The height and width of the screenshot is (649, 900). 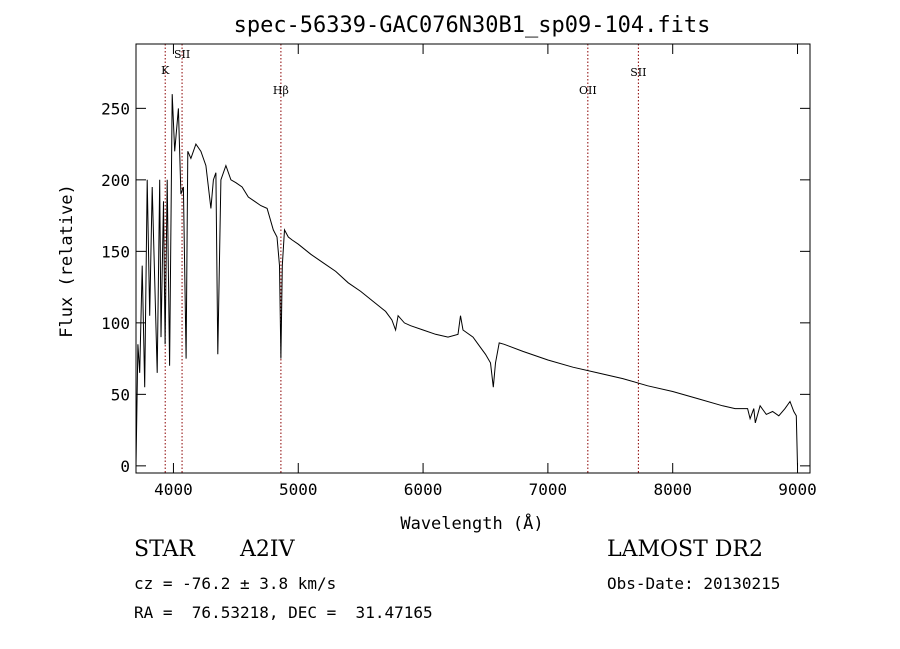 I want to click on survey-name: LAMOST DR2, so click(x=685, y=549).